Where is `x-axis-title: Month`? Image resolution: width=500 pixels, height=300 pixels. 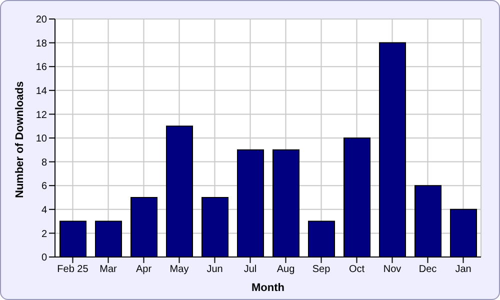 x-axis-title: Month is located at coordinates (268, 288).